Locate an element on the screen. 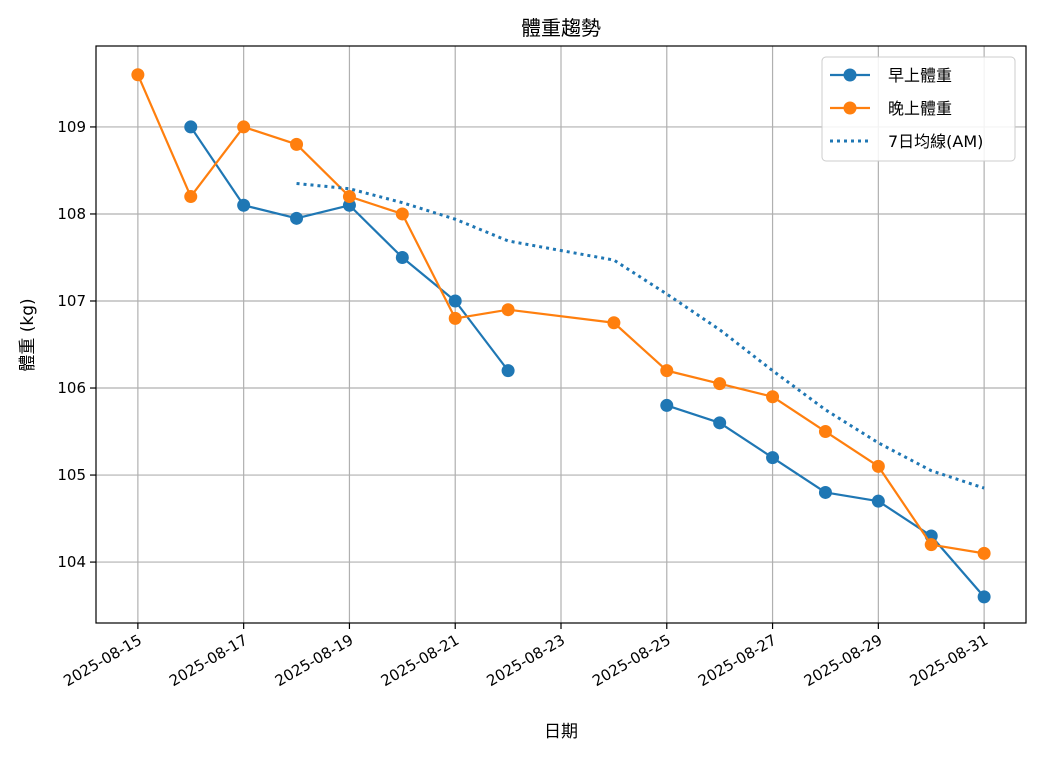 The width and height of the screenshot is (1050, 757). x-tick-label: 2025-08-29 is located at coordinates (843, 660).